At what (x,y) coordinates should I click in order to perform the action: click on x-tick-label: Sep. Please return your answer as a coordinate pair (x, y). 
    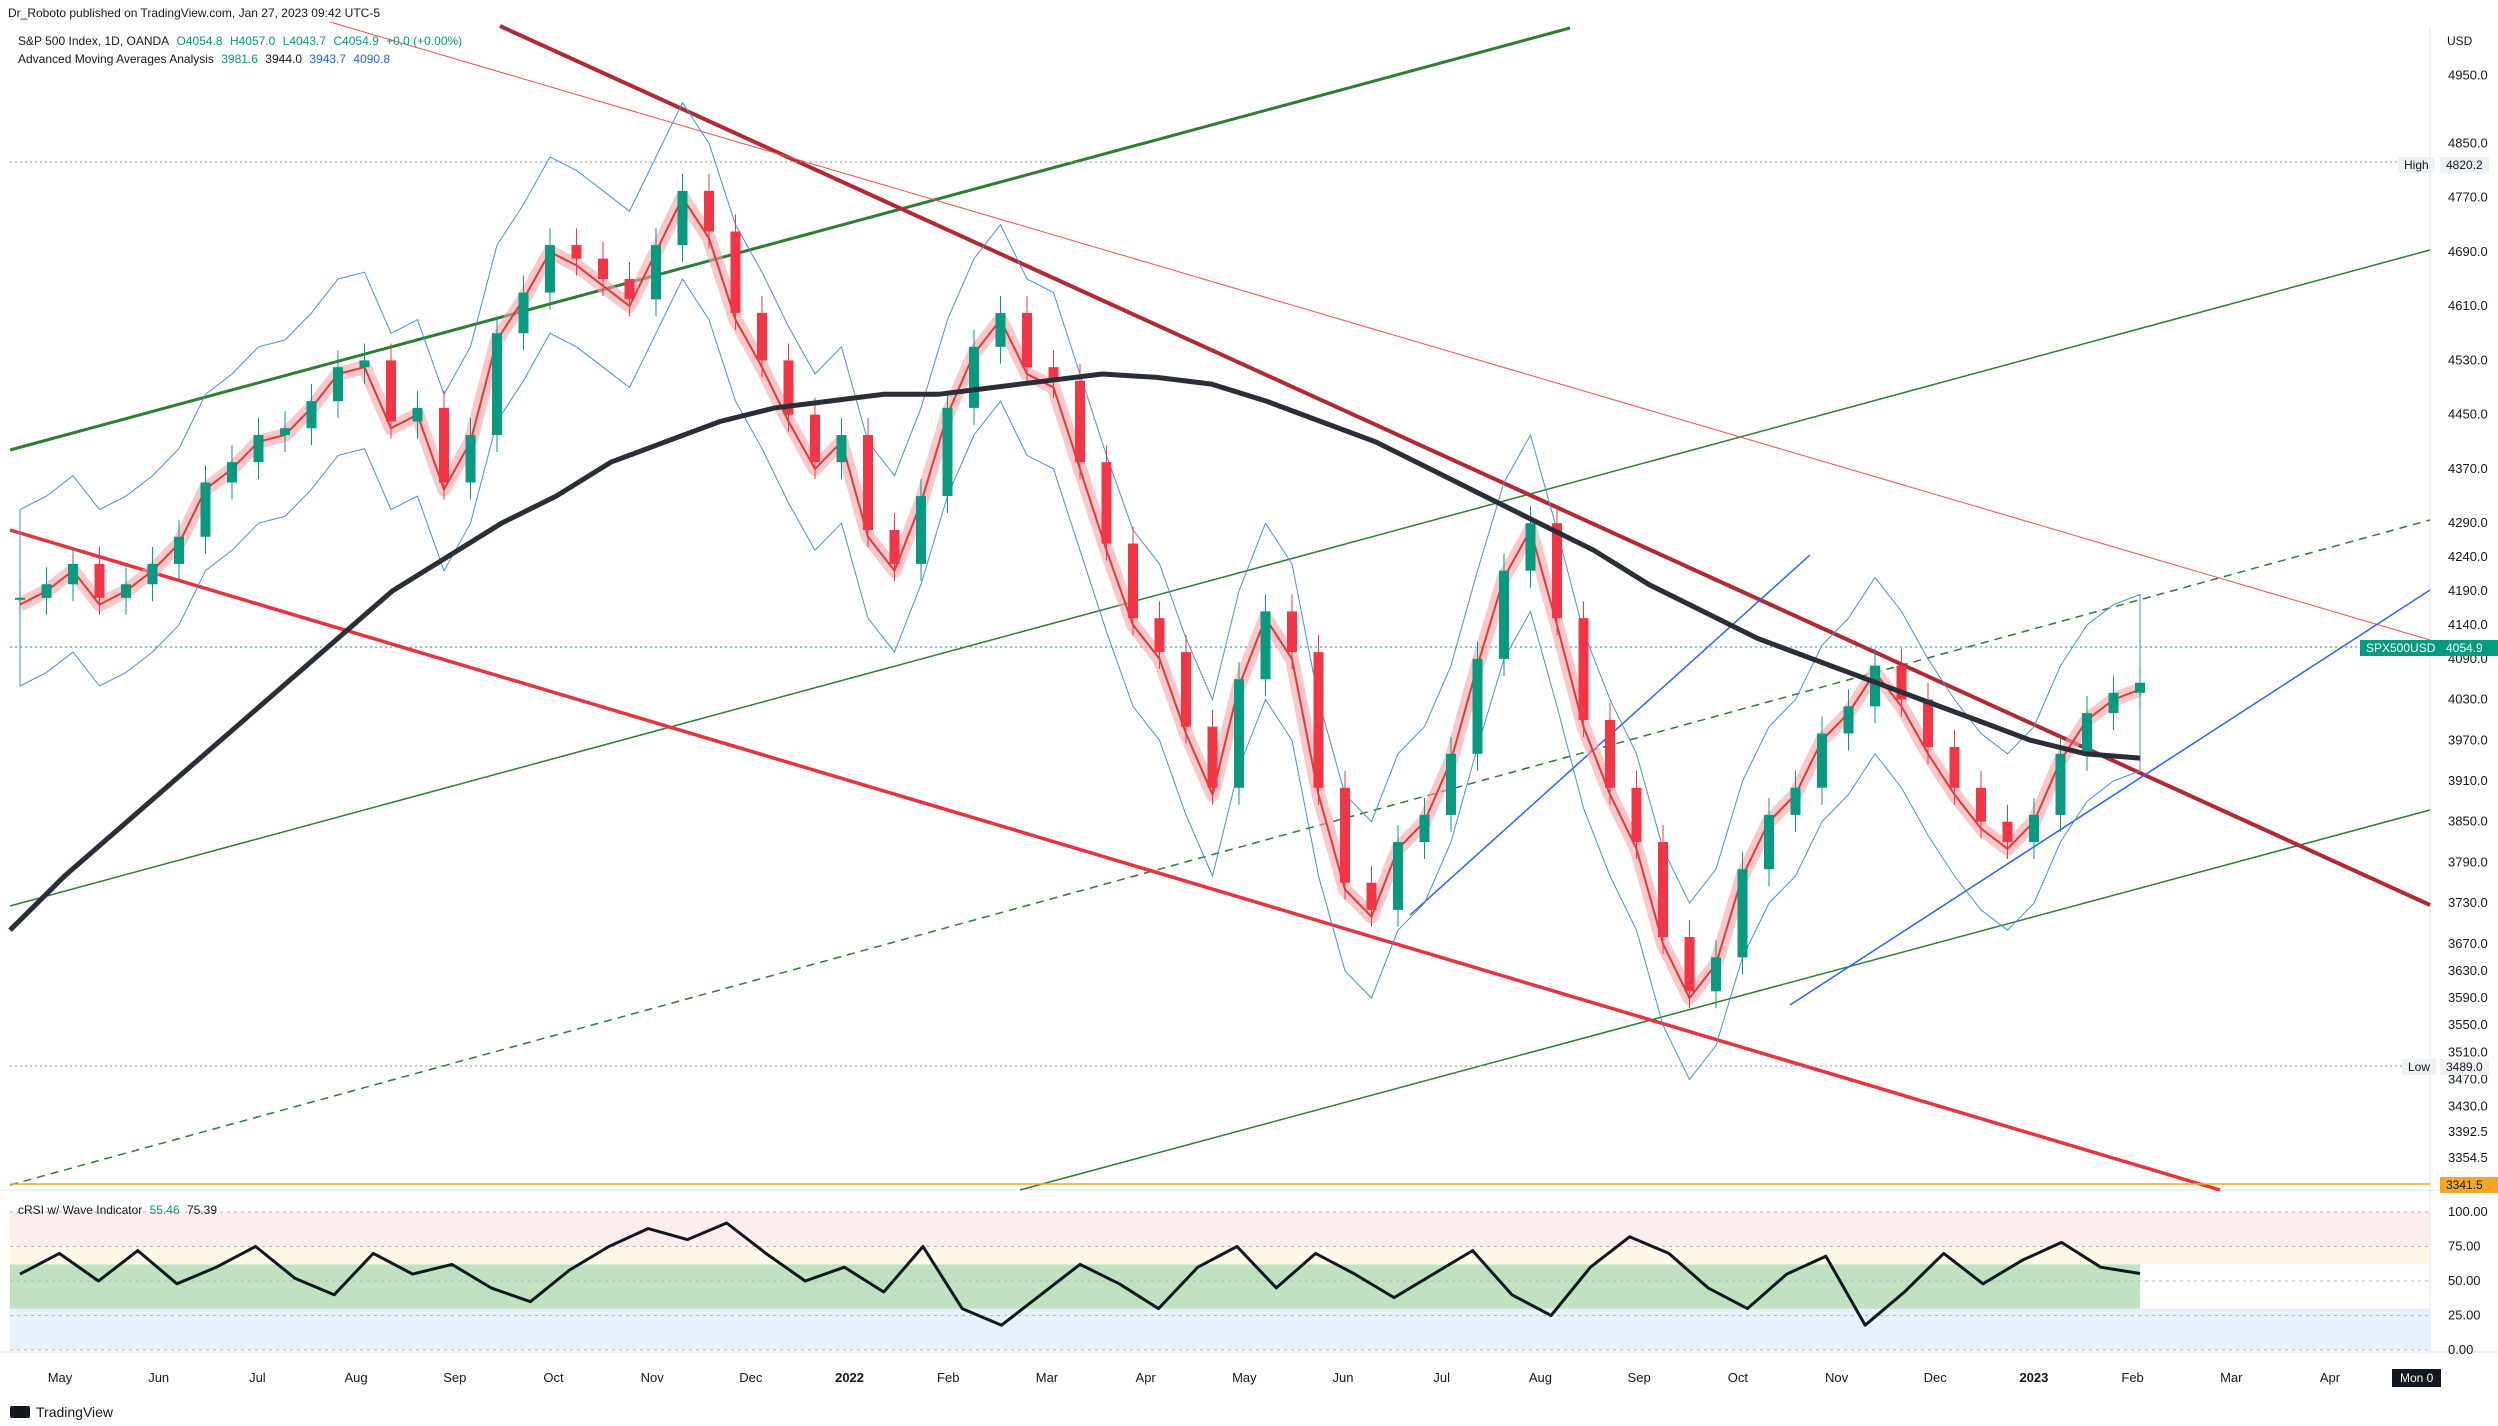
    Looking at the image, I should click on (454, 1377).